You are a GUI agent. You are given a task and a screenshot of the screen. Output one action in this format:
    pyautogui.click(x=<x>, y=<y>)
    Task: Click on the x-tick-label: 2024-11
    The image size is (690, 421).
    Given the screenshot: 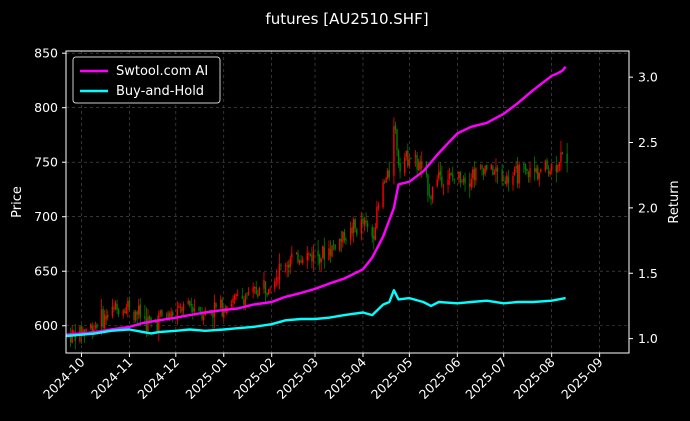 What is the action you would take?
    pyautogui.click(x=112, y=379)
    